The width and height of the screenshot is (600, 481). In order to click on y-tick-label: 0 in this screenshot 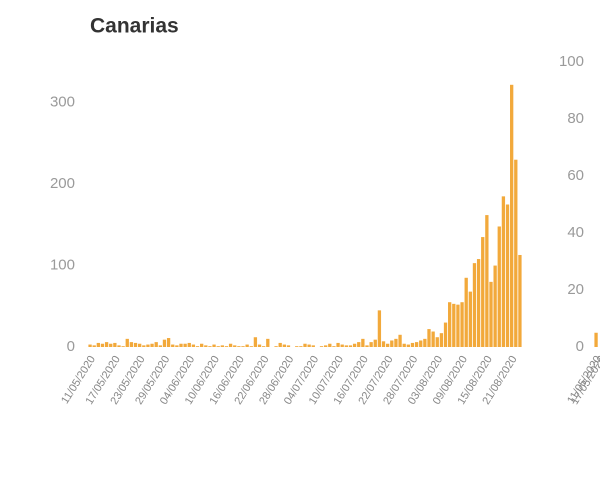, I will do `click(71, 346)`.